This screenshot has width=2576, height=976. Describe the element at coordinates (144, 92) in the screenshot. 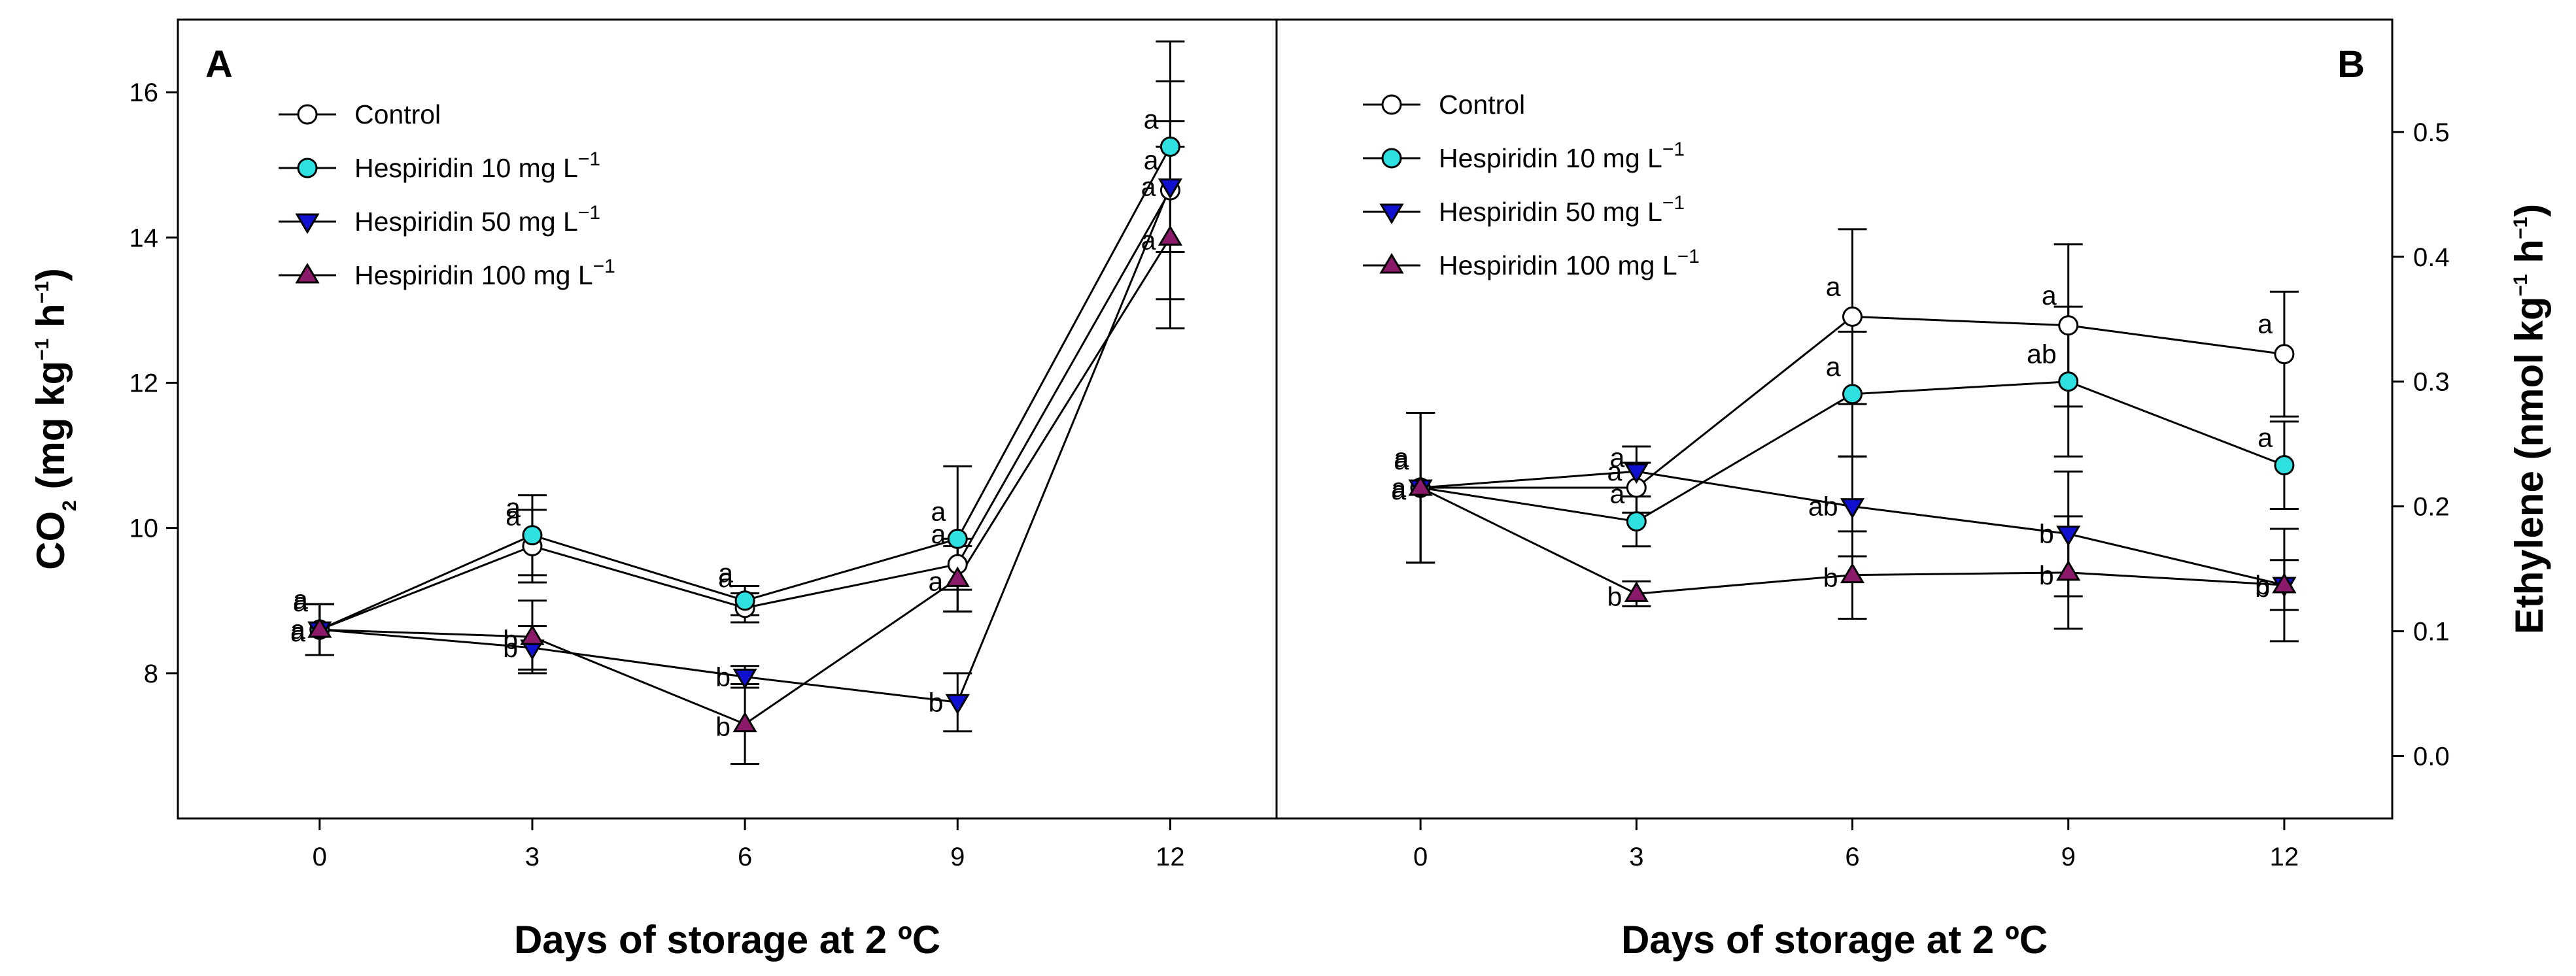

I see `y-tick-label: 16` at that location.